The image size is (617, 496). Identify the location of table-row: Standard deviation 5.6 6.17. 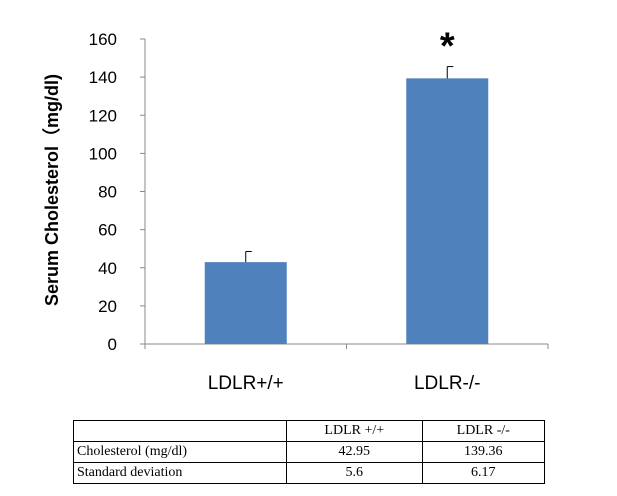
(309, 473).